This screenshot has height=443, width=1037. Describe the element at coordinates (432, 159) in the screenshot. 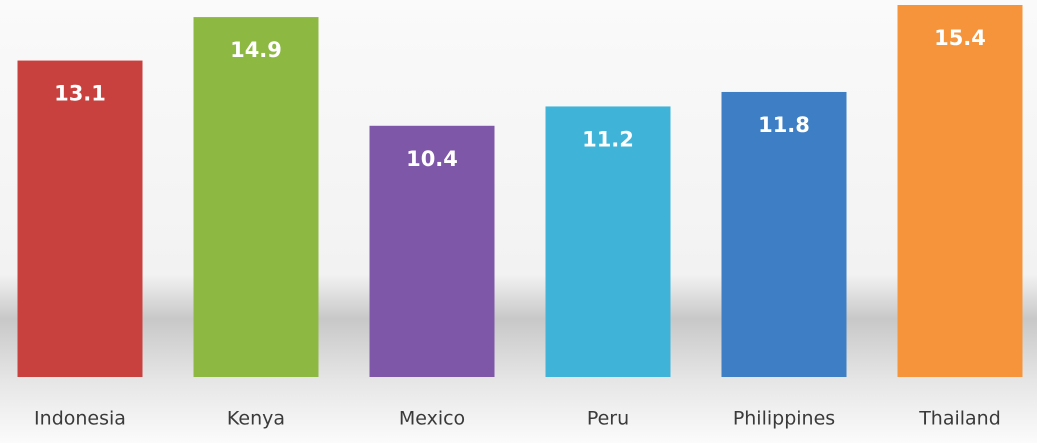

I see `value-label: 10.4` at that location.